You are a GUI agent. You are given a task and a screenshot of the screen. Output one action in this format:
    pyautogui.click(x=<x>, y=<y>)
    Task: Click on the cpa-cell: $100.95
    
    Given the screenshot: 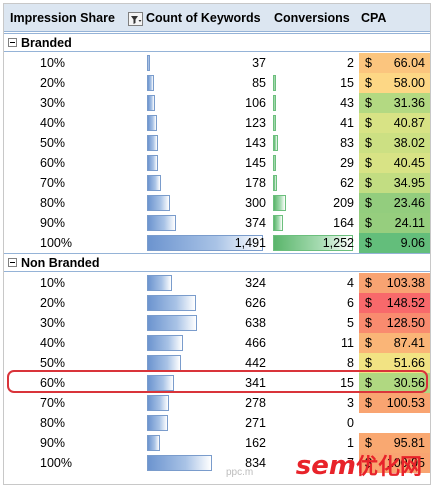 What is the action you would take?
    pyautogui.click(x=394, y=463)
    